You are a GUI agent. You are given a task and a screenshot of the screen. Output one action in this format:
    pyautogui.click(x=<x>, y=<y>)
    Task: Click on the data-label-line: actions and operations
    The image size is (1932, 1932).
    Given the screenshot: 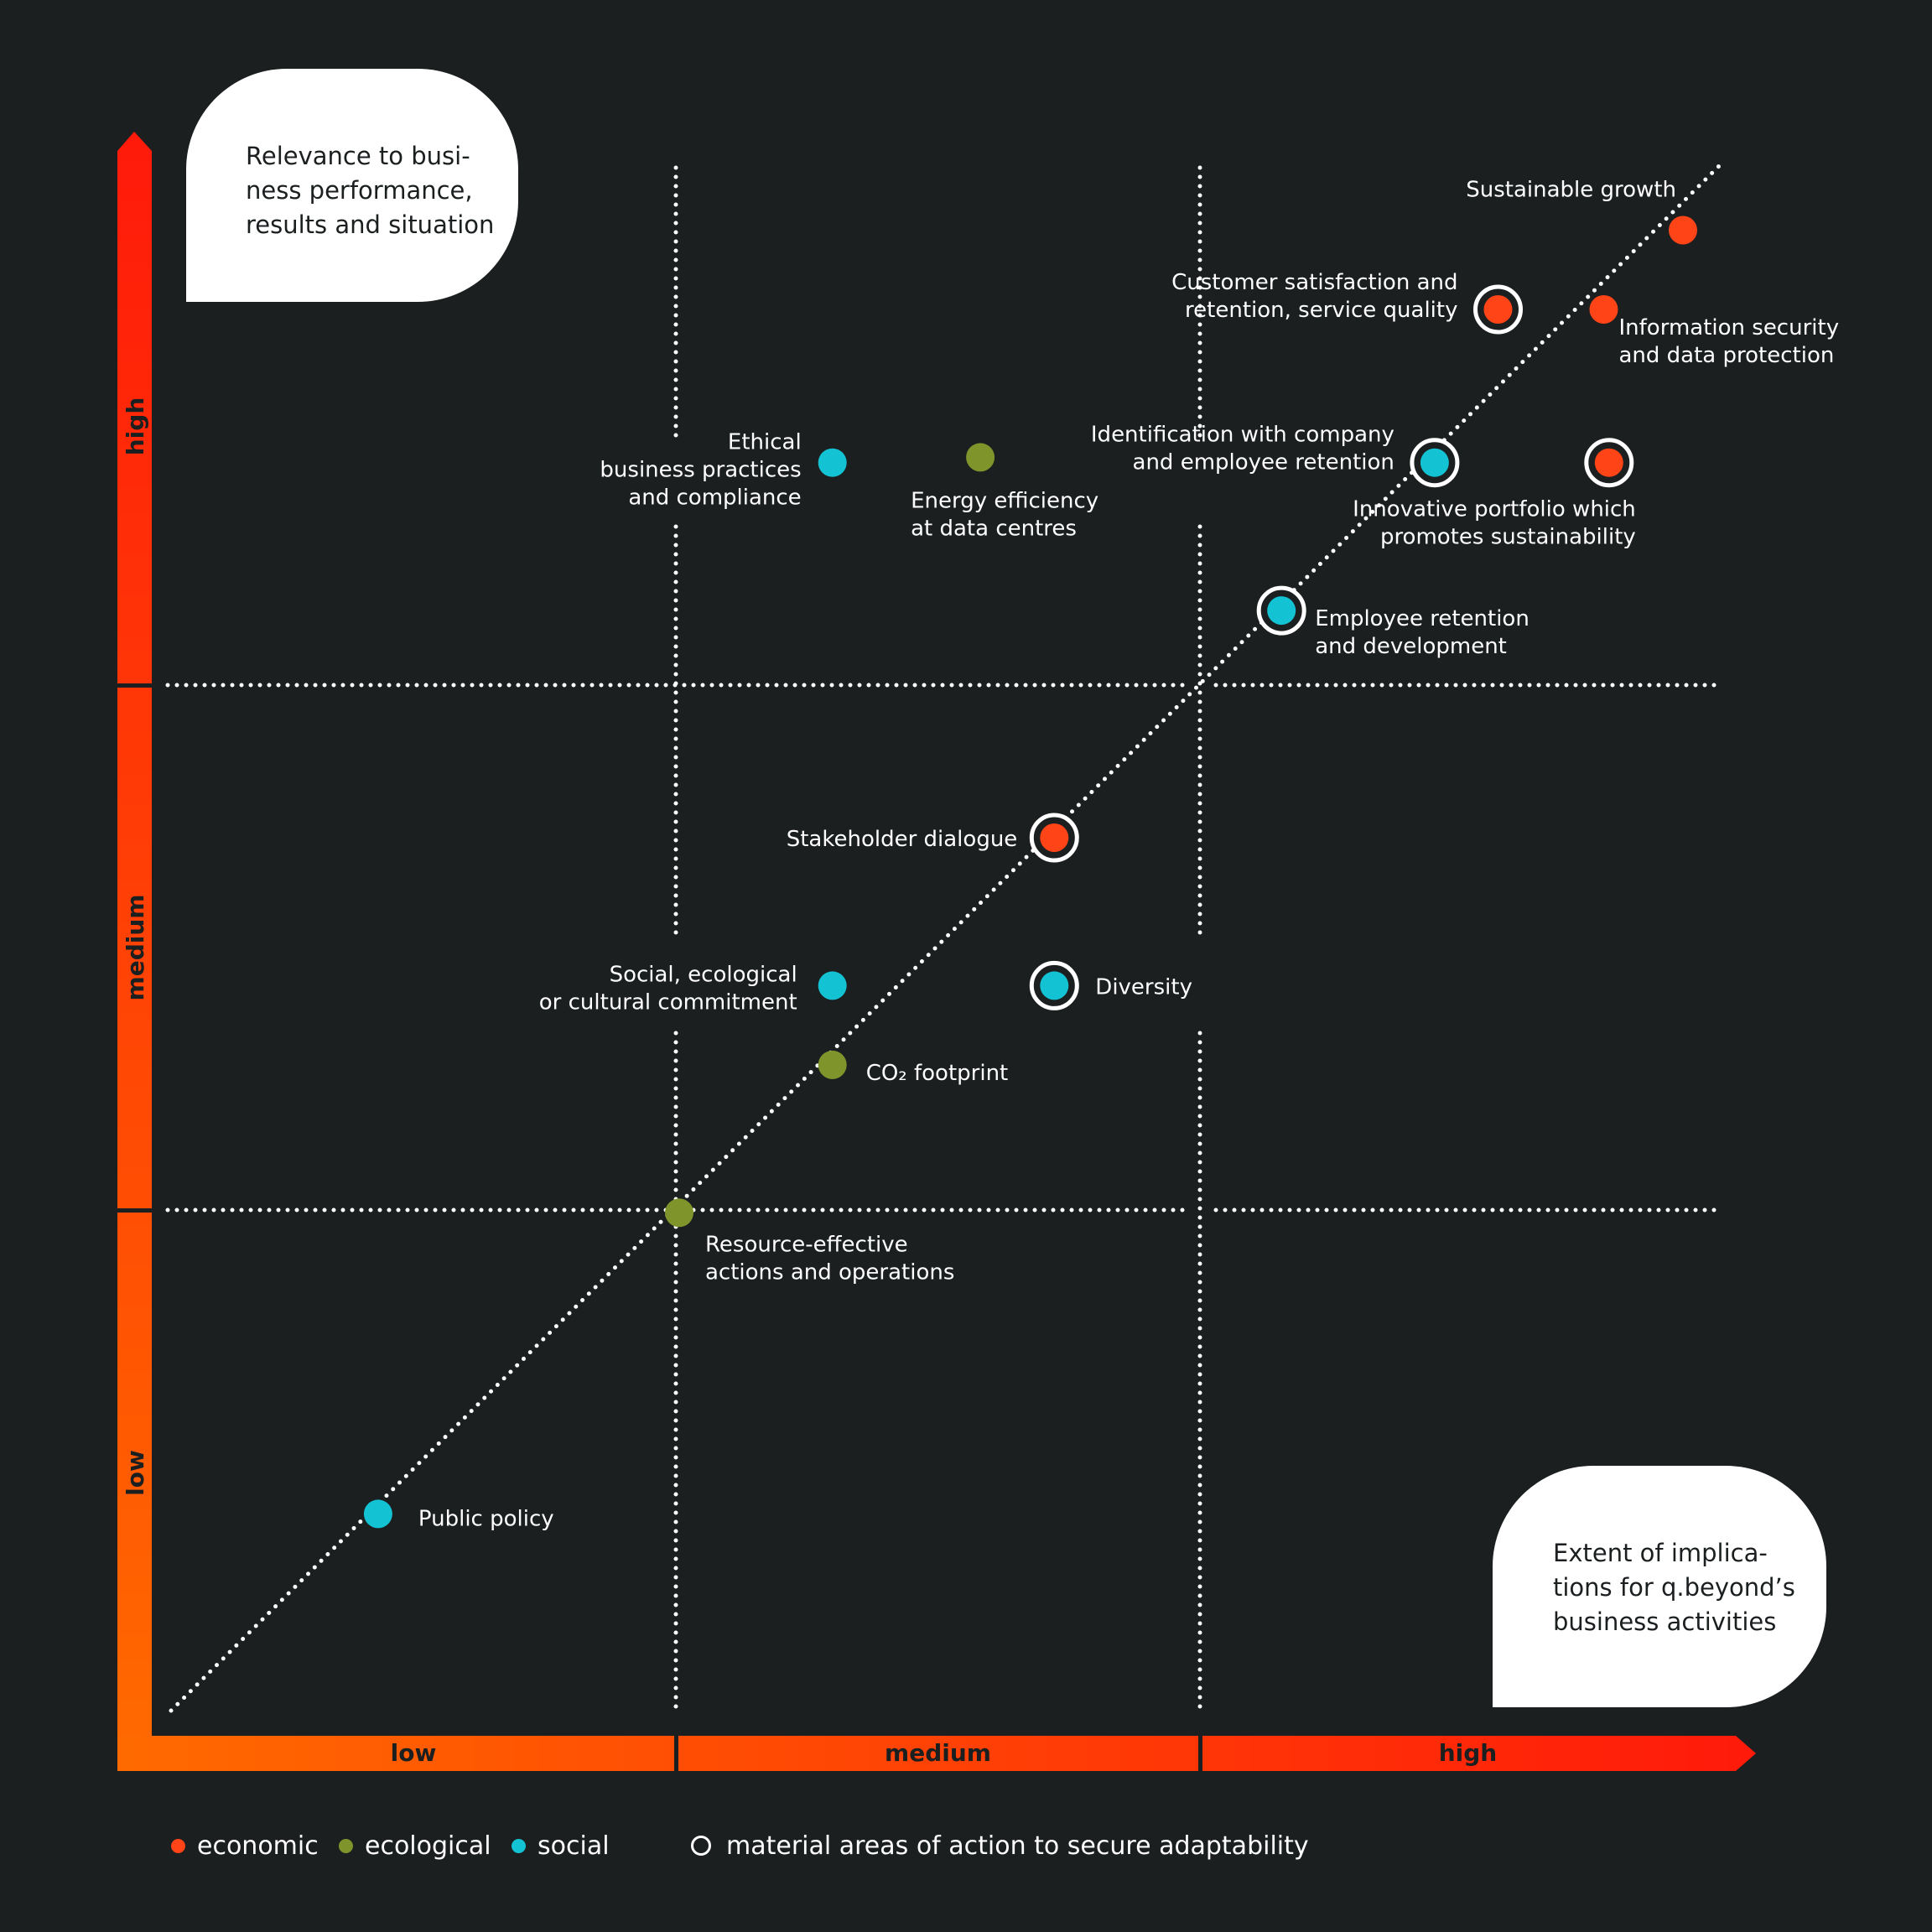 What is the action you would take?
    pyautogui.click(x=829, y=1272)
    